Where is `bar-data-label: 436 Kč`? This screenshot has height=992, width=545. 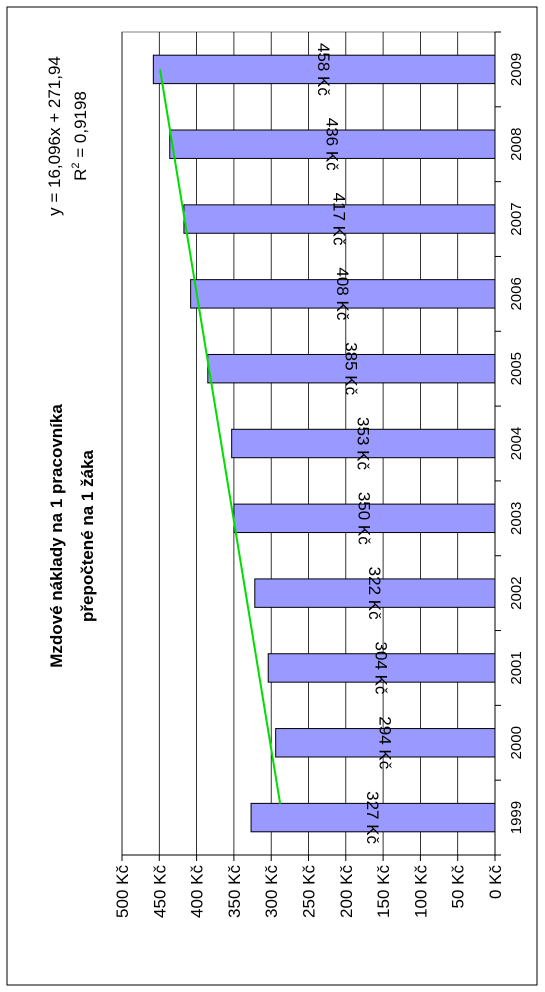 bar-data-label: 436 Kč is located at coordinates (331, 144).